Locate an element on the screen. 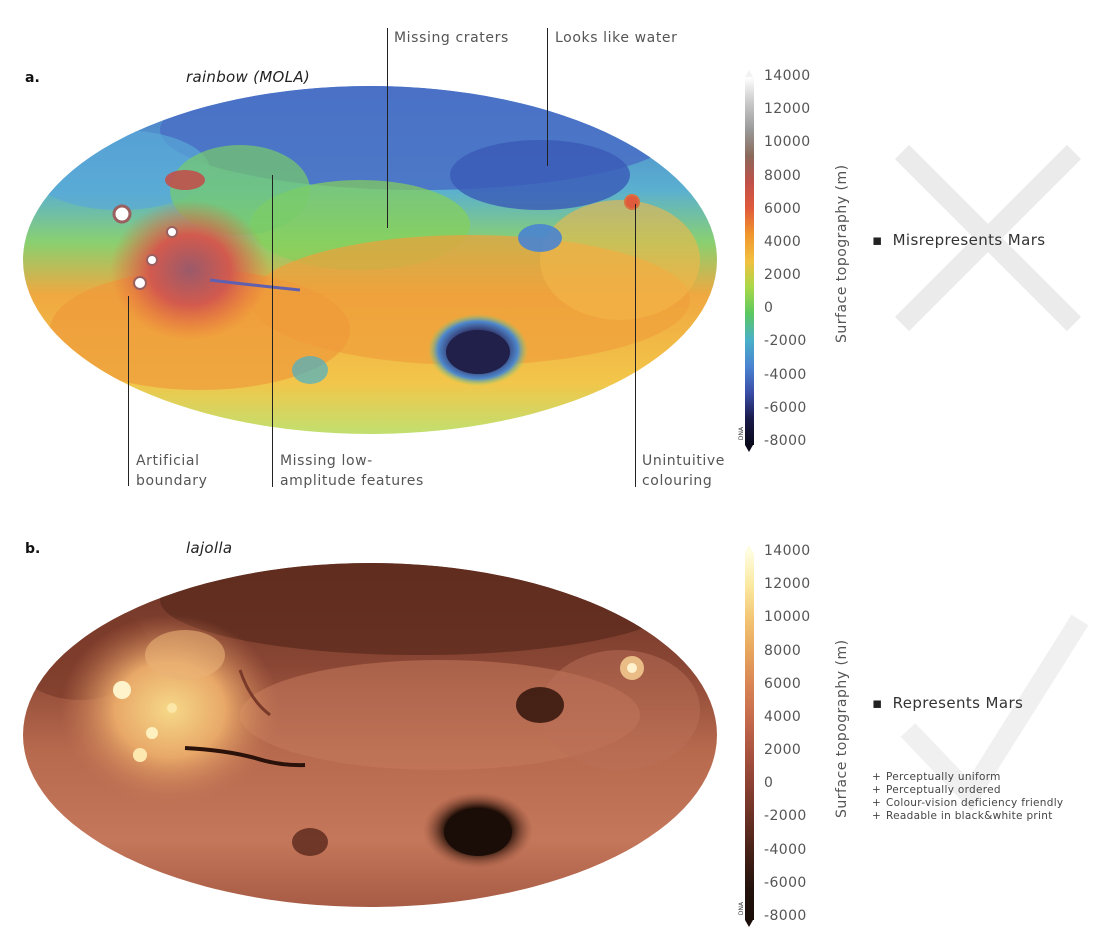 The image size is (1108, 938). annotation-line-missing-craters is located at coordinates (387, 128).